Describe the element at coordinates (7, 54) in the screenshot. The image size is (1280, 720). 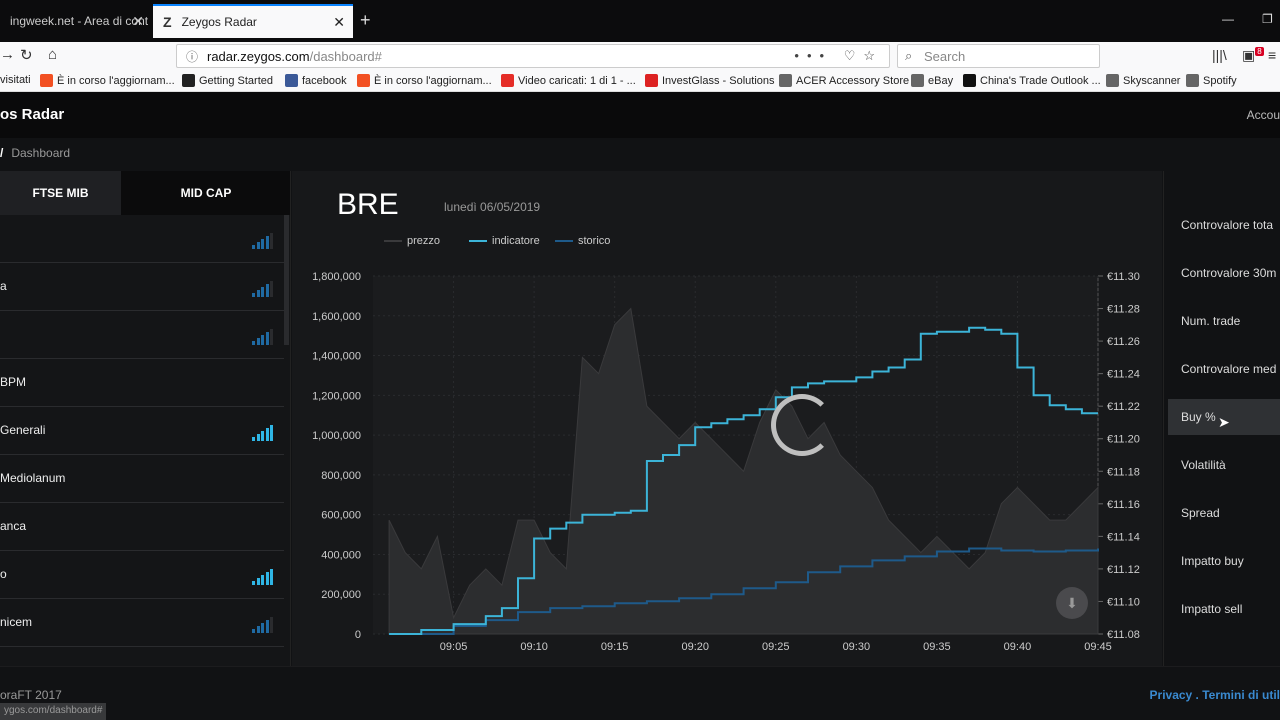
I see `forward-icon: →` at that location.